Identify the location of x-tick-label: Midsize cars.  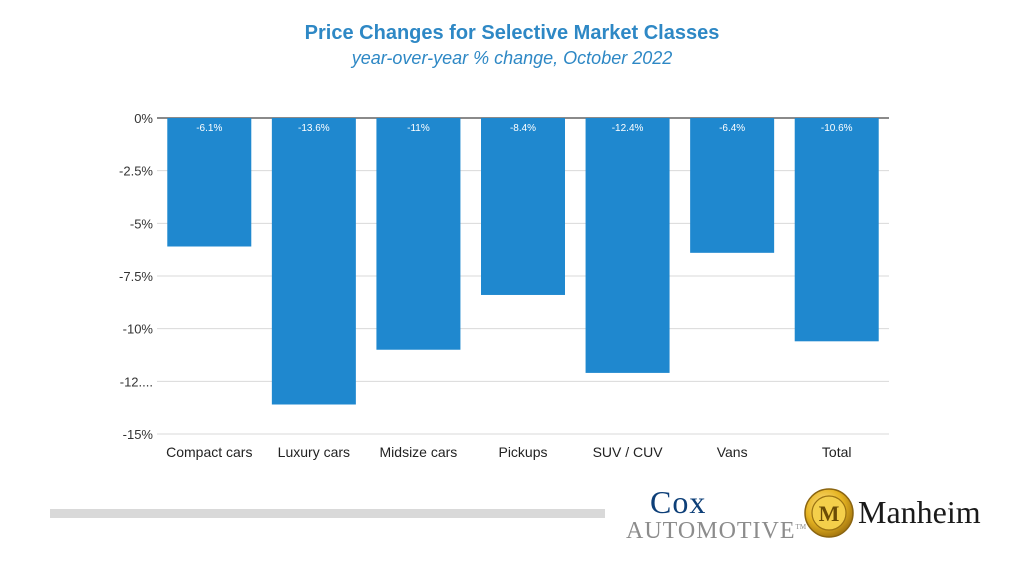
(419, 452).